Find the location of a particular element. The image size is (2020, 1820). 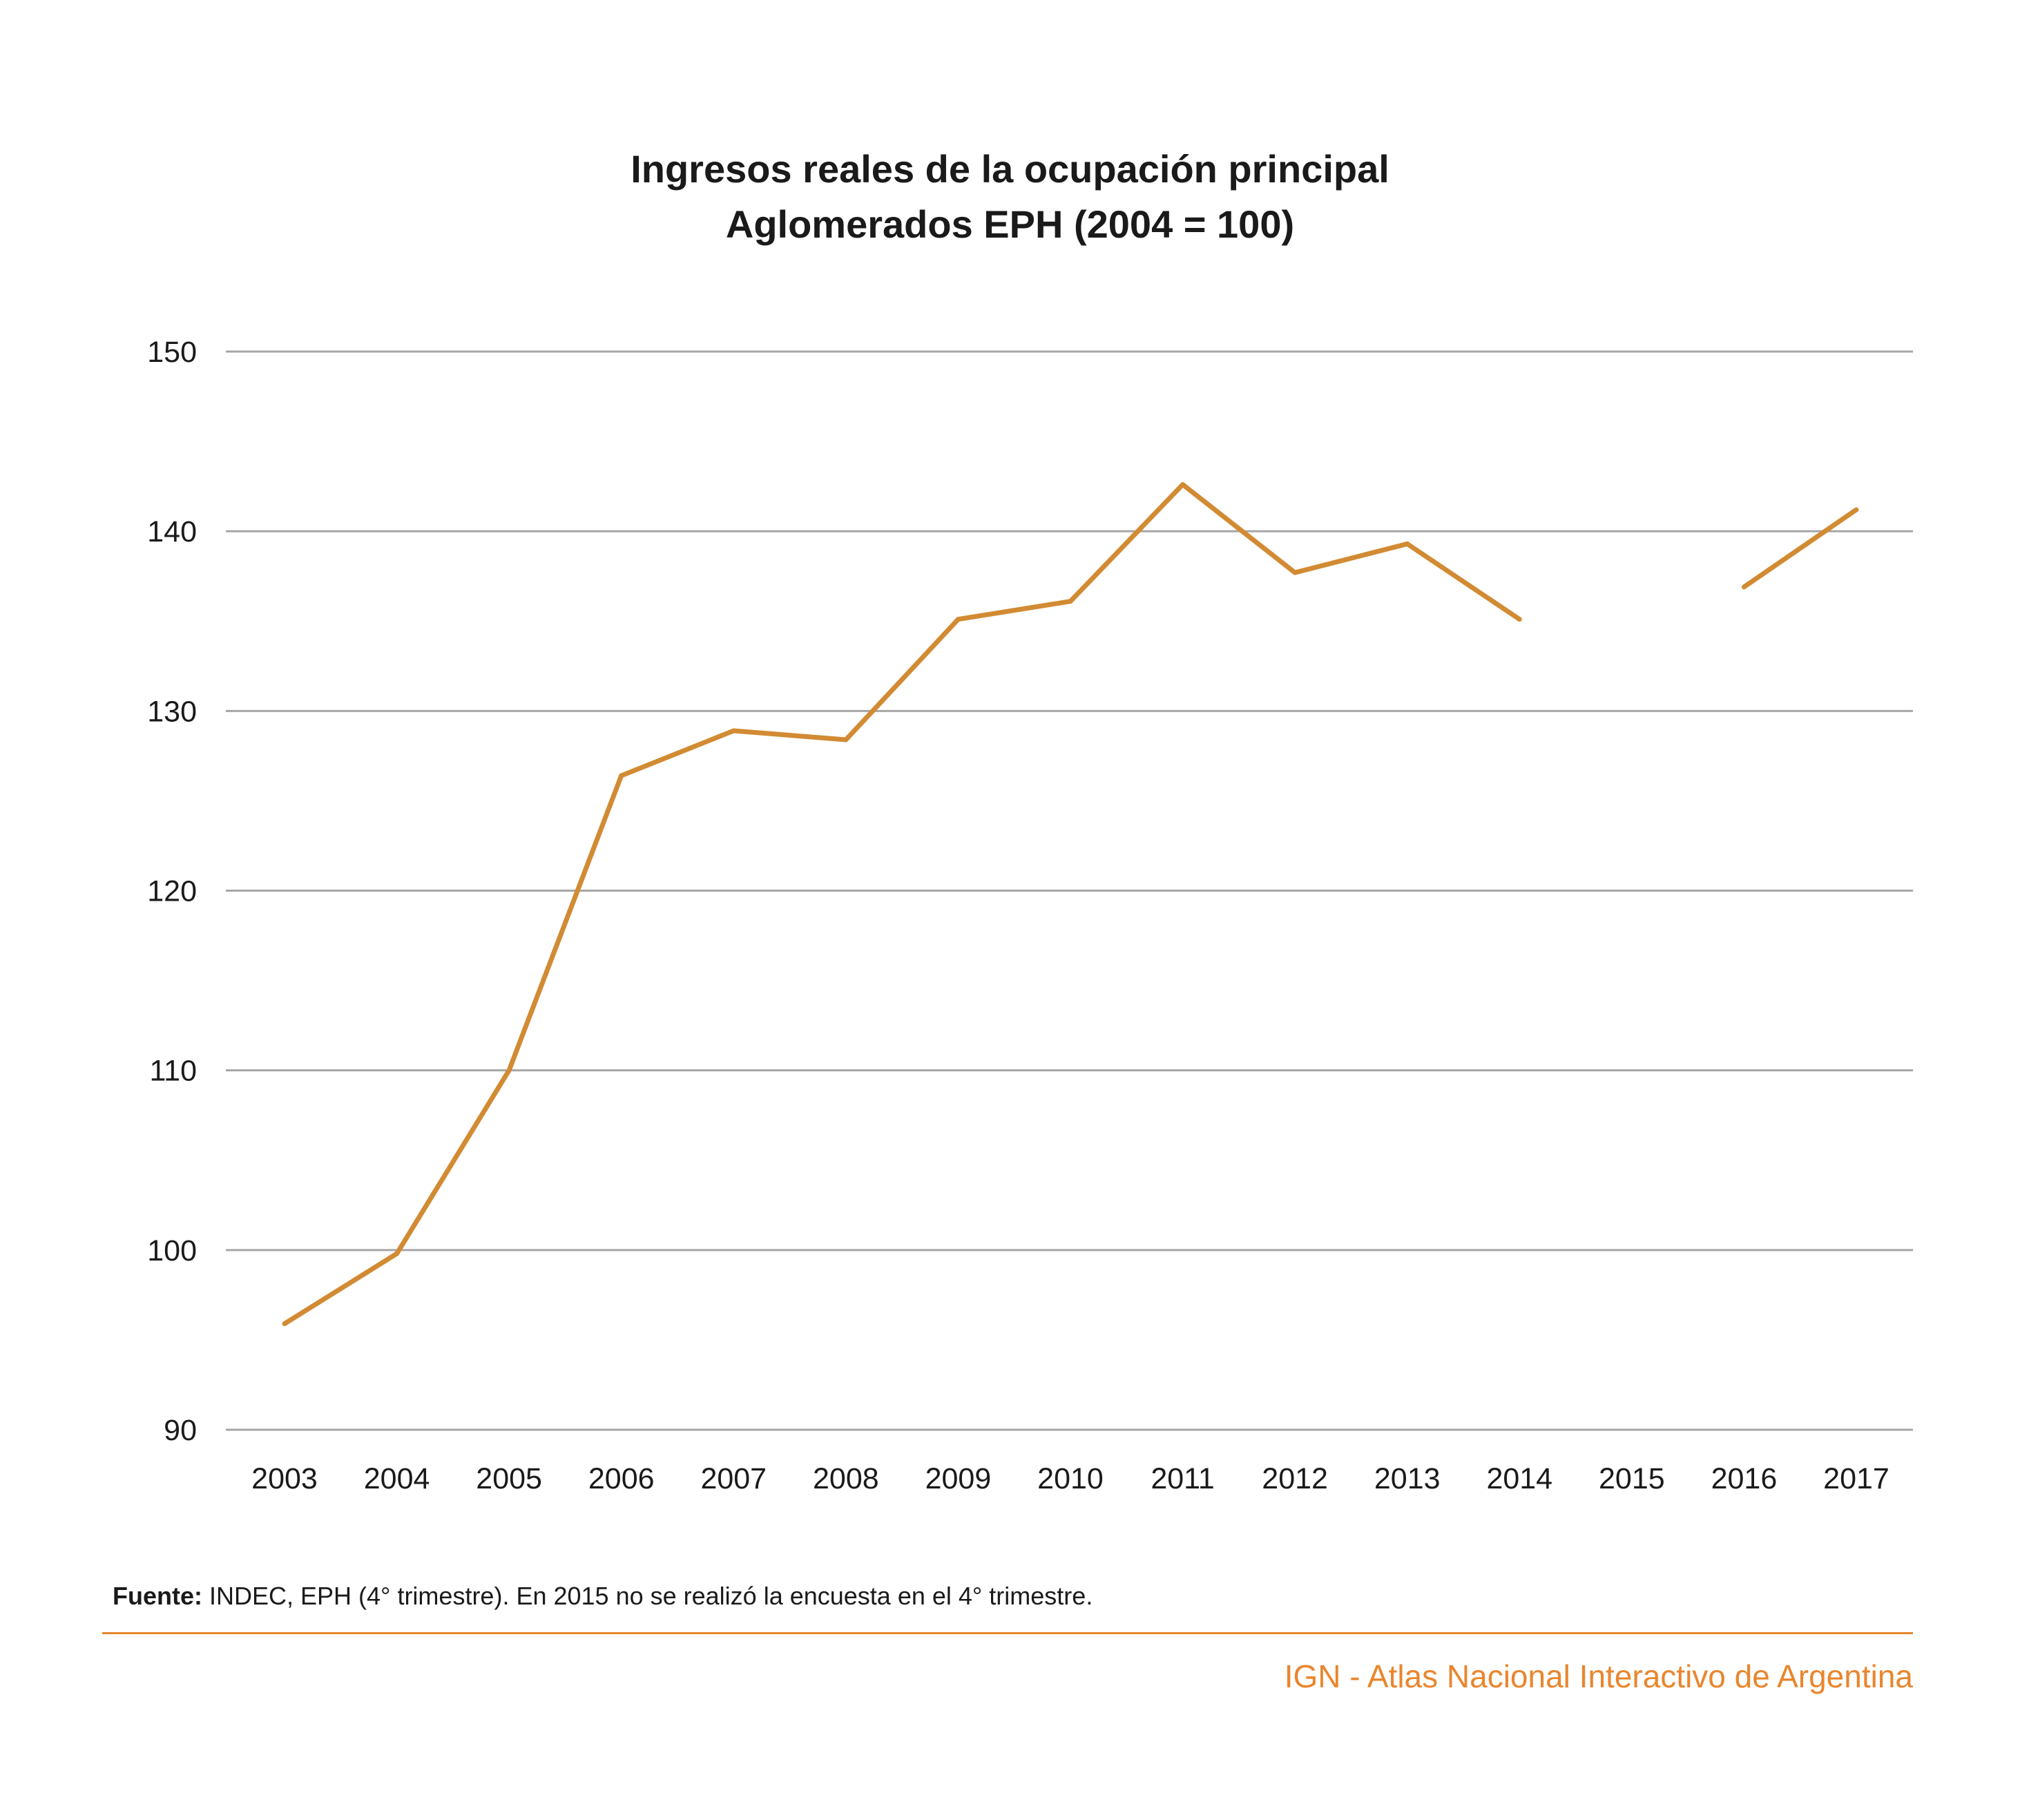

data-point-2014 is located at coordinates (1519, 619).